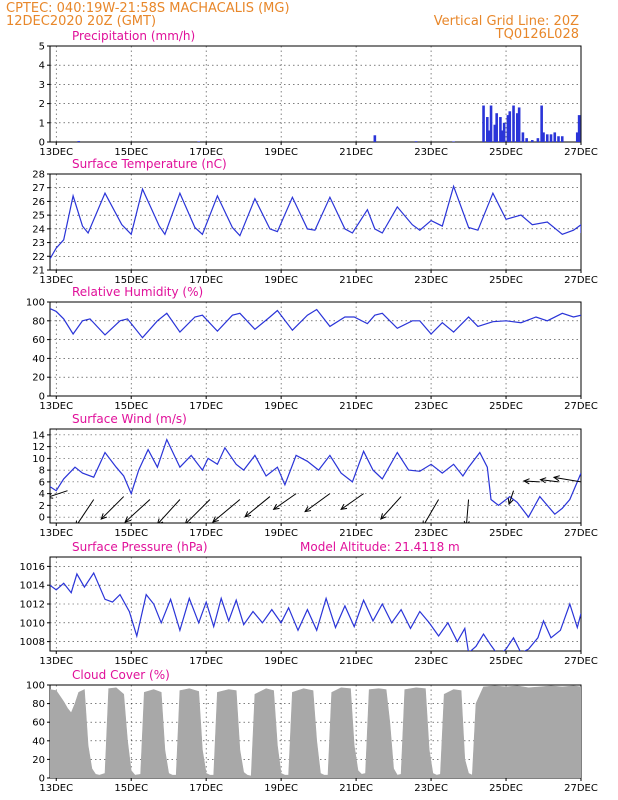 This screenshot has height=800, width=618. What do you see at coordinates (42, 47) in the screenshot?
I see `y-tick-label: 5` at bounding box center [42, 47].